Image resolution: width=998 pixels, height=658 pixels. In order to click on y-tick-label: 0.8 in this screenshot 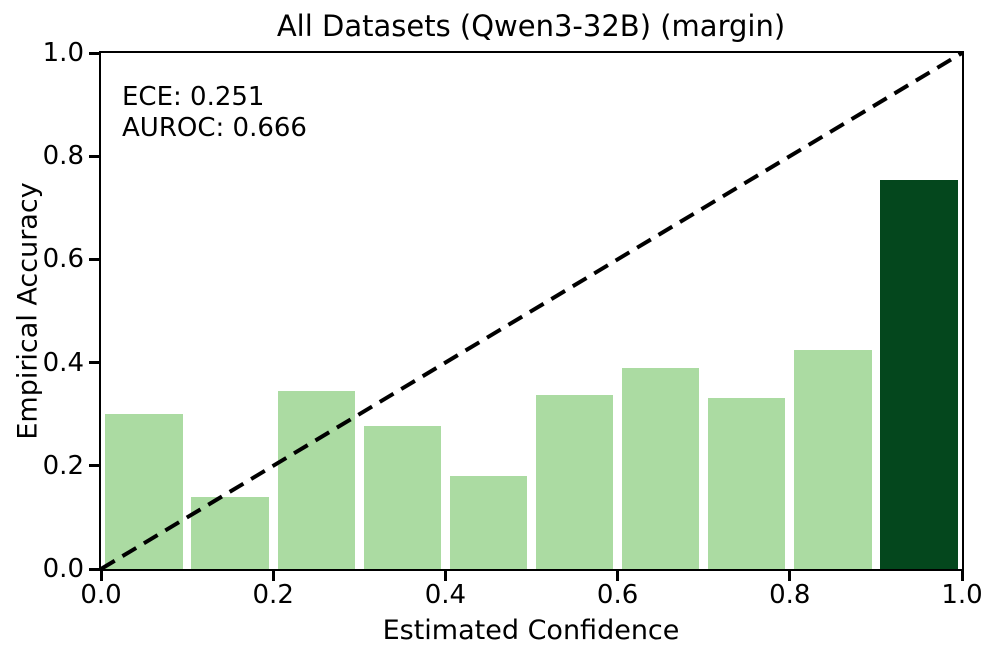, I will do `click(63, 156)`.